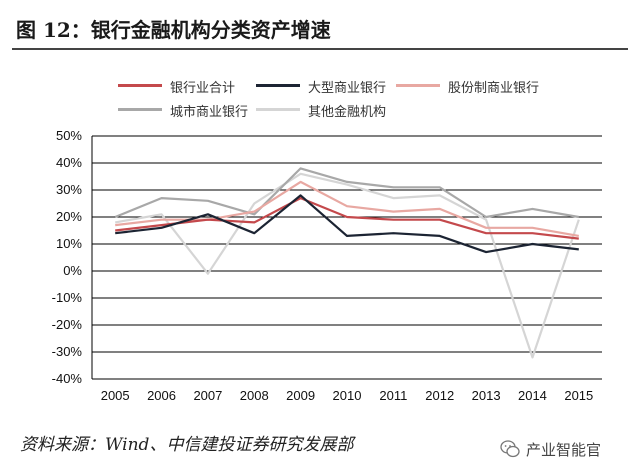 This screenshot has height=475, width=640. Describe the element at coordinates (173, 30) in the screenshot. I see `figure-title: 图 12：银行金融机构分类资产增速` at that location.